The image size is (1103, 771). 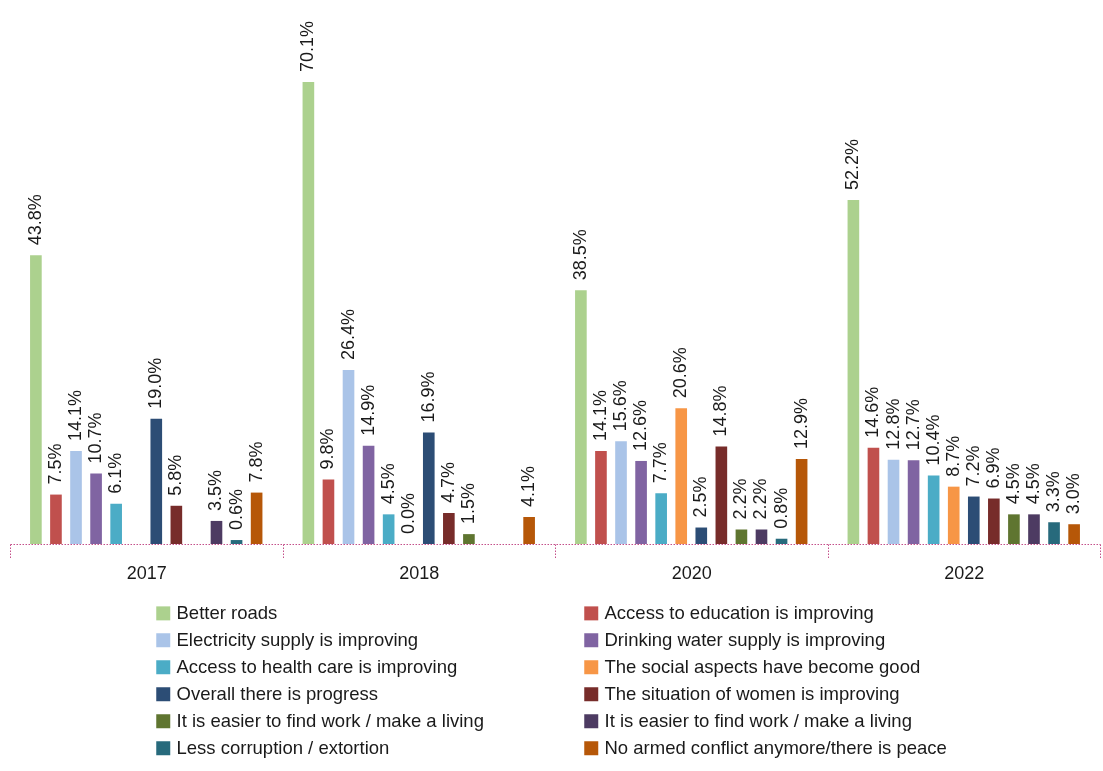 I want to click on legend-label: Drinking water supply is improving, so click(x=745, y=640).